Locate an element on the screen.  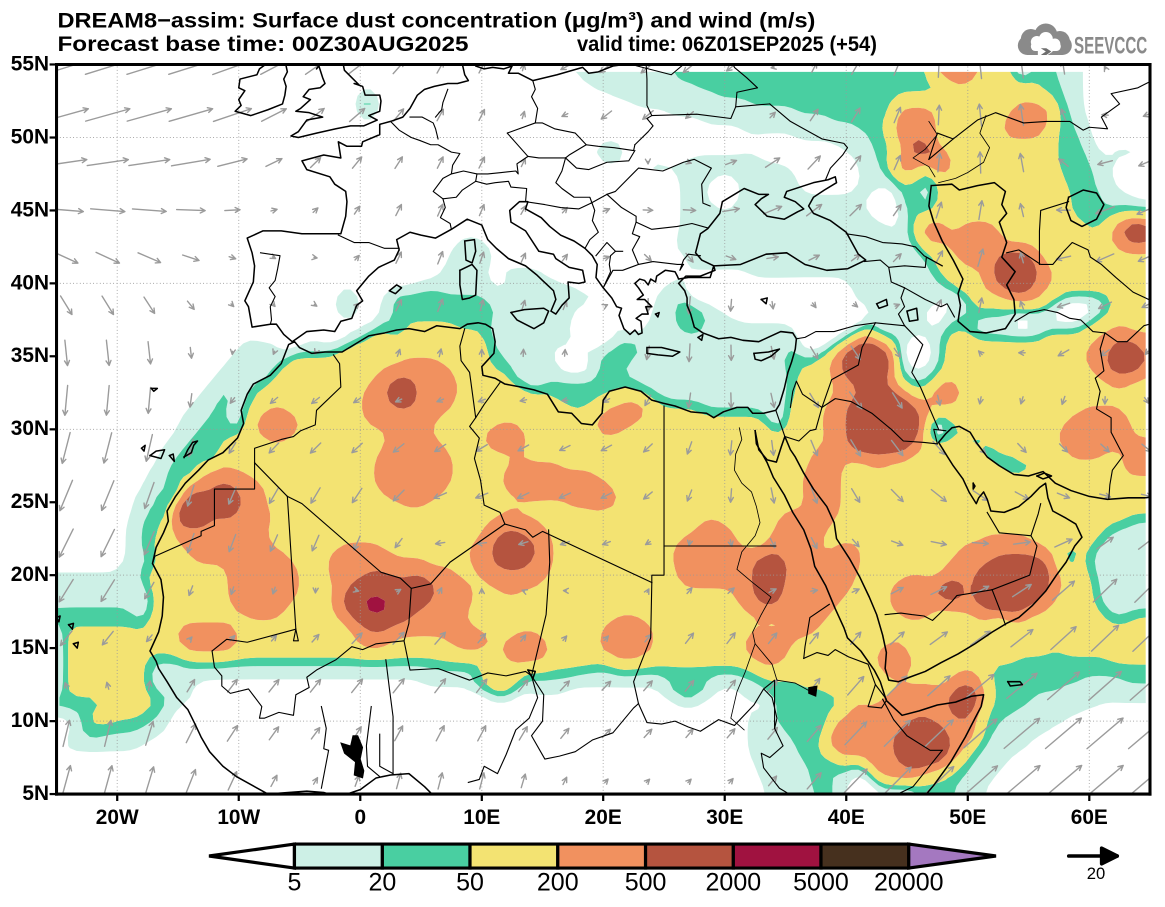
svg-text: 40N is located at coordinates (30, 282).